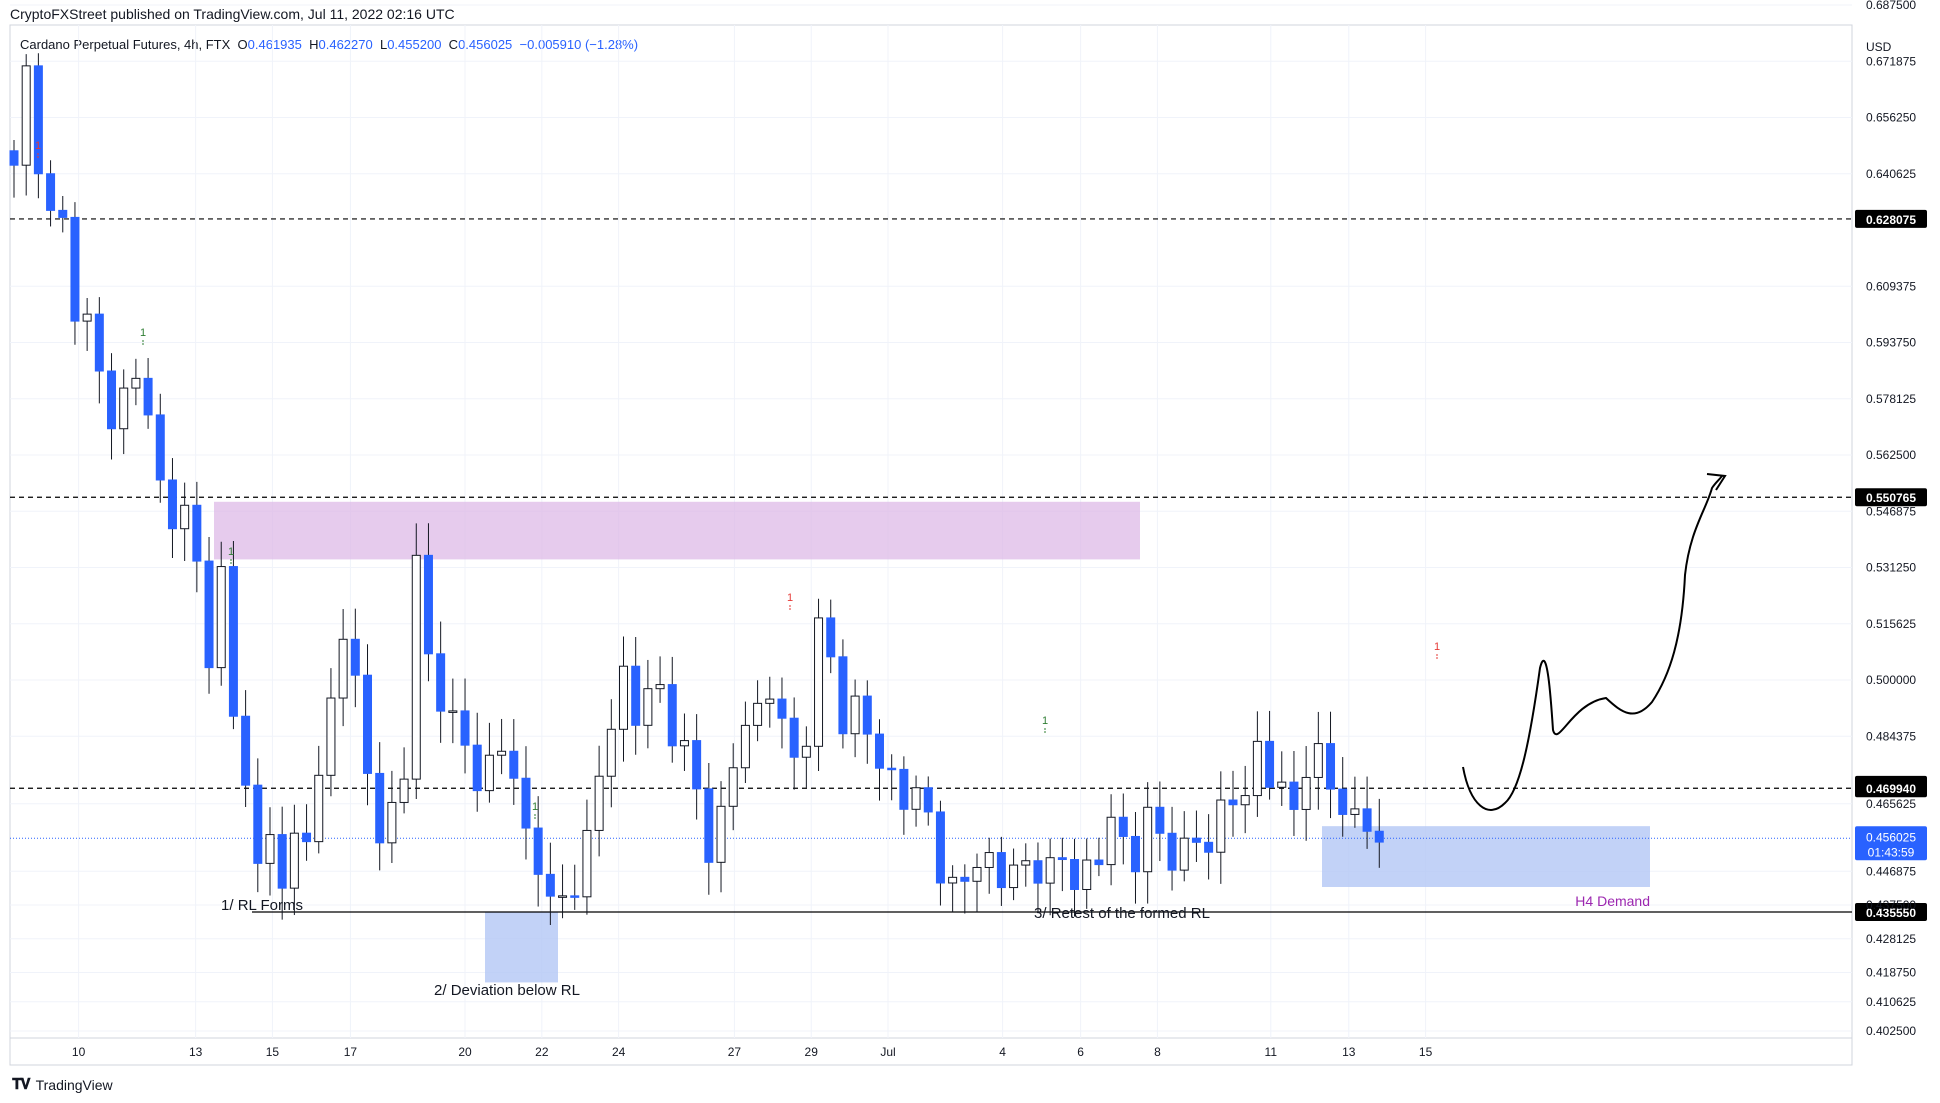 The width and height of the screenshot is (1940, 1103). I want to click on price-tick-label: 0.562500, so click(1891, 455).